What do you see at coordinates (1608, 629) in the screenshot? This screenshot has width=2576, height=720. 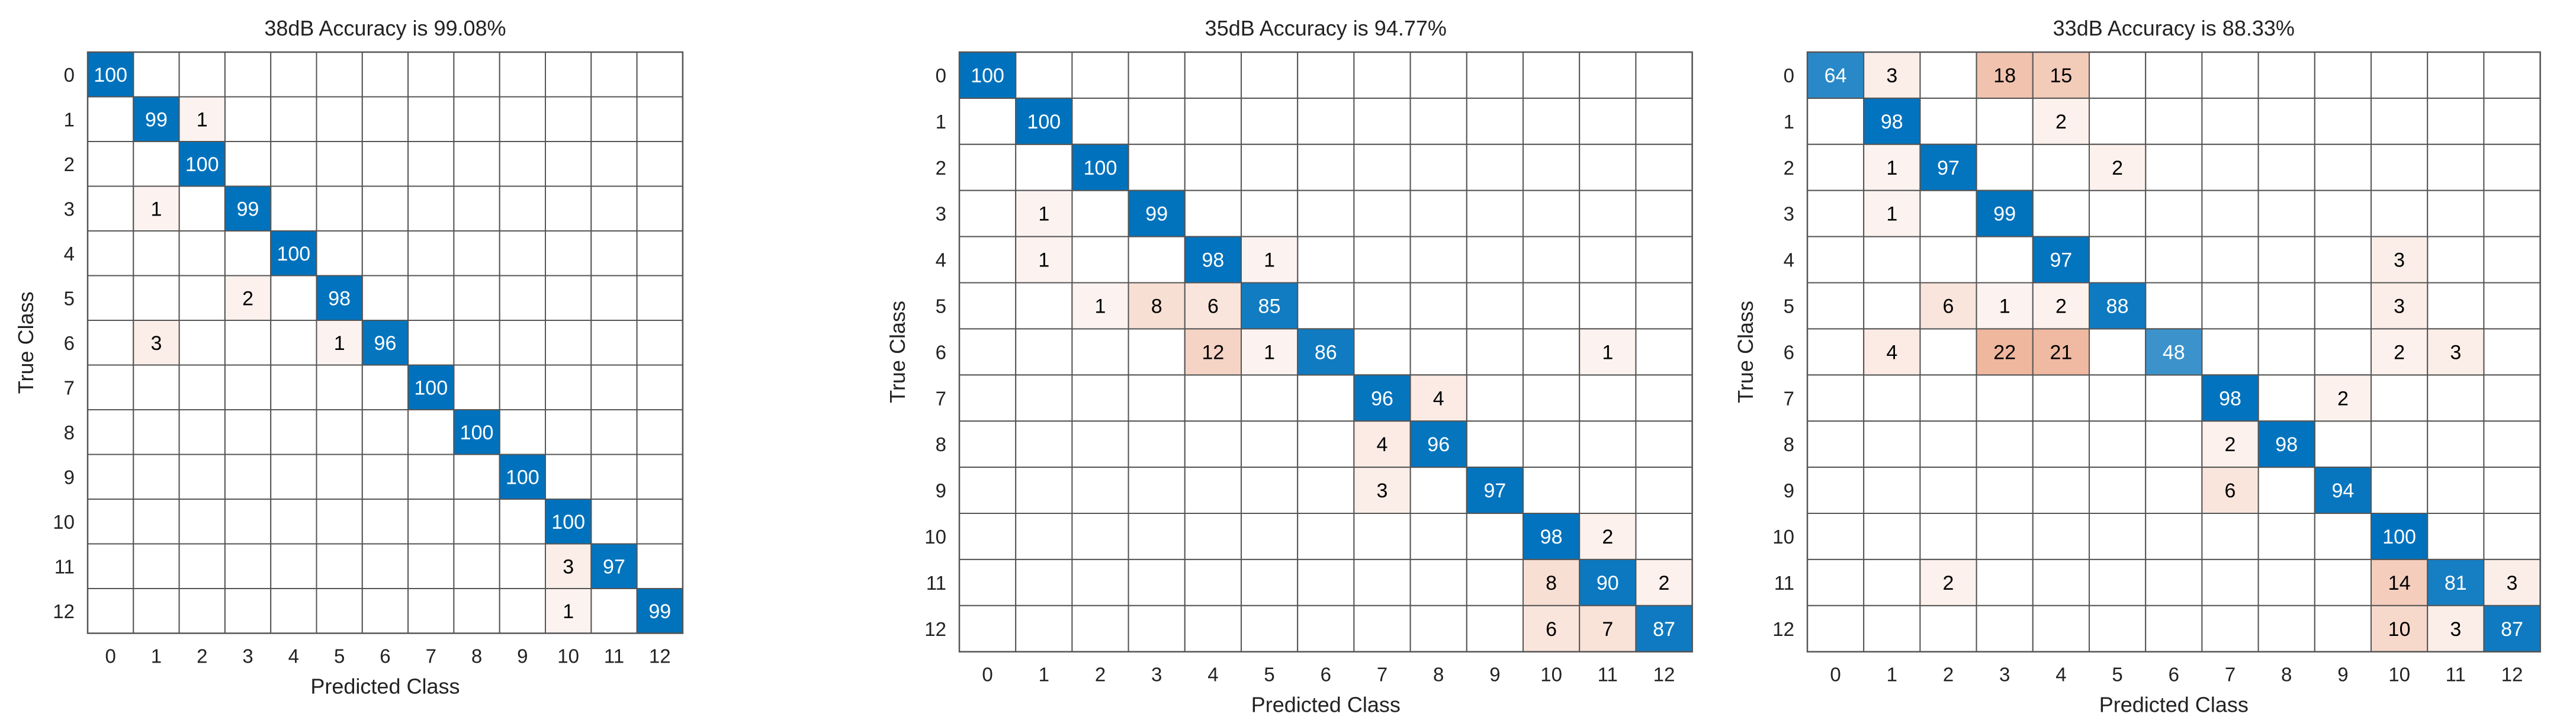 I see `cell-value-label: 7` at bounding box center [1608, 629].